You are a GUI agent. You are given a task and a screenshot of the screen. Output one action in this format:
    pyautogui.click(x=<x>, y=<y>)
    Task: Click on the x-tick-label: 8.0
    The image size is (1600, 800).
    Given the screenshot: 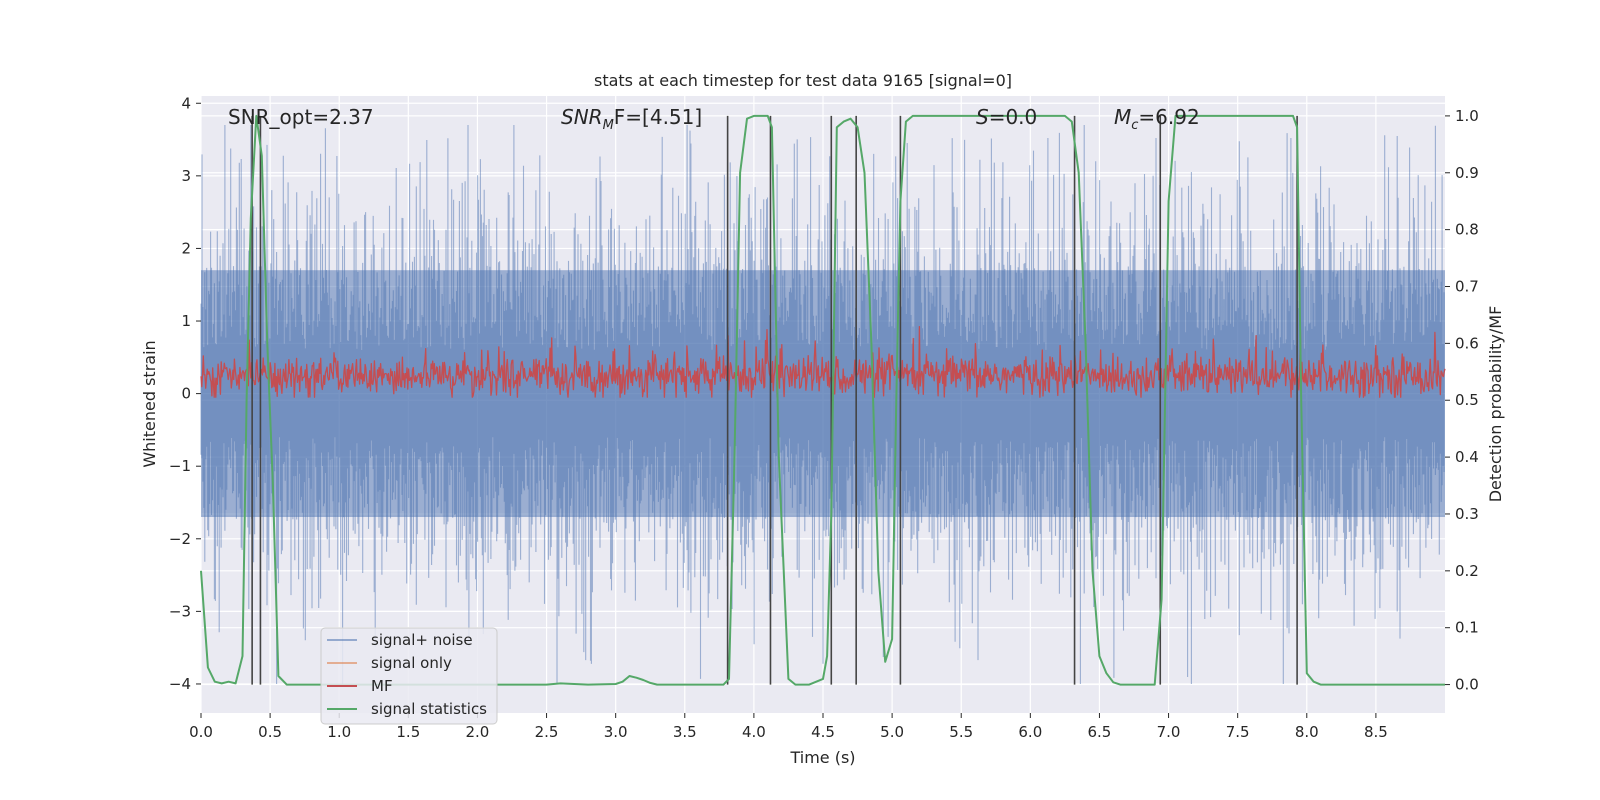 What is the action you would take?
    pyautogui.click(x=1307, y=732)
    